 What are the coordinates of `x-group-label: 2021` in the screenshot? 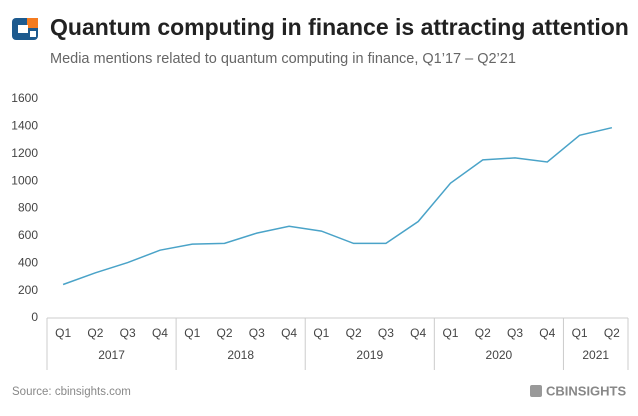 It's located at (595, 355).